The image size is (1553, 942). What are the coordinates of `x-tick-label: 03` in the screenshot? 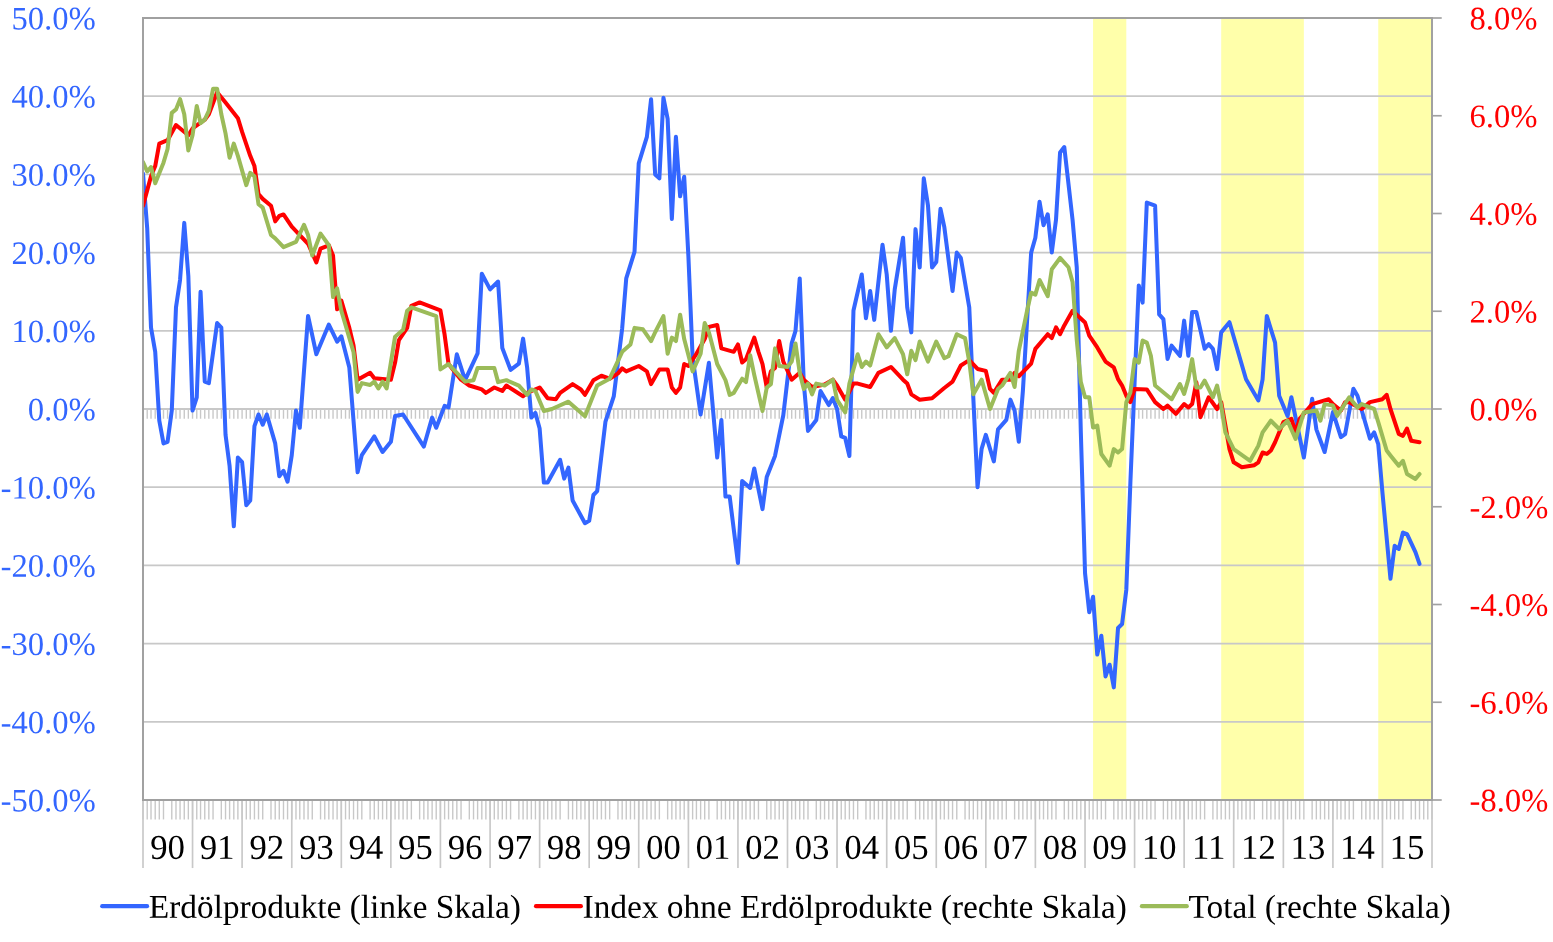 It's located at (812, 847).